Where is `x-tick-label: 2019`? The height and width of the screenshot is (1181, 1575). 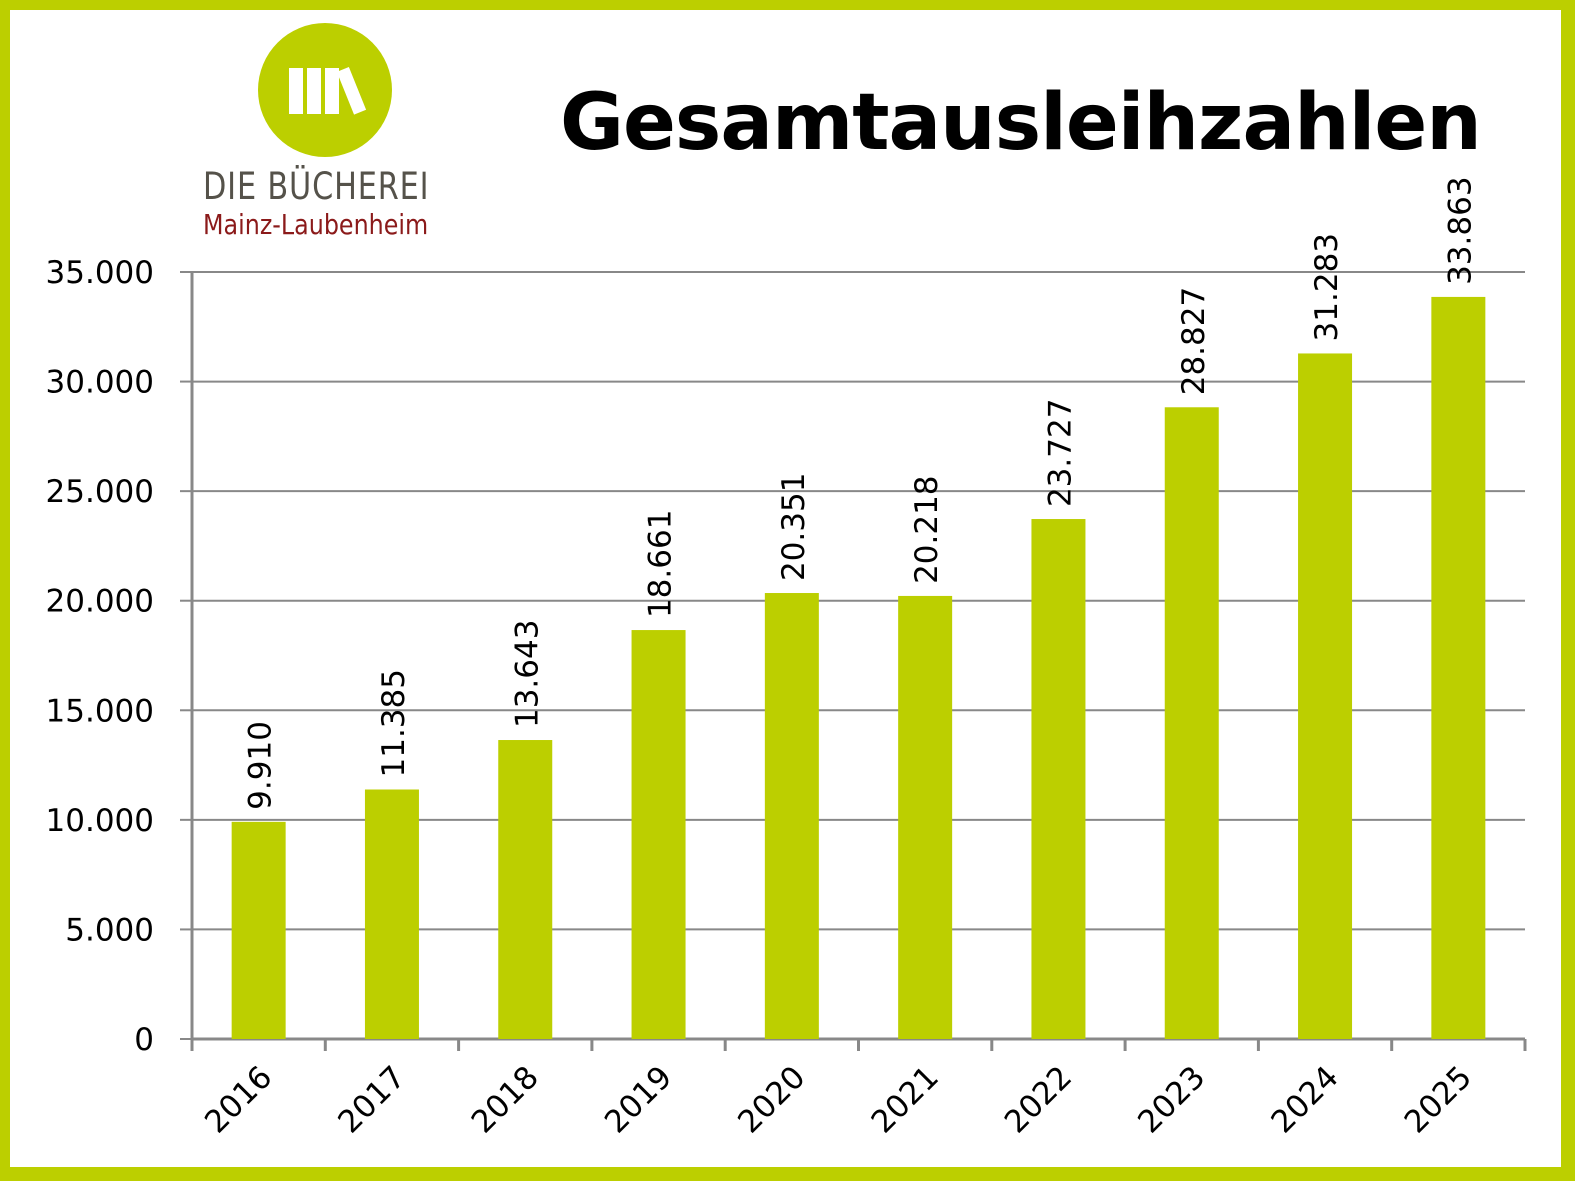 x-tick-label: 2019 is located at coordinates (638, 1099).